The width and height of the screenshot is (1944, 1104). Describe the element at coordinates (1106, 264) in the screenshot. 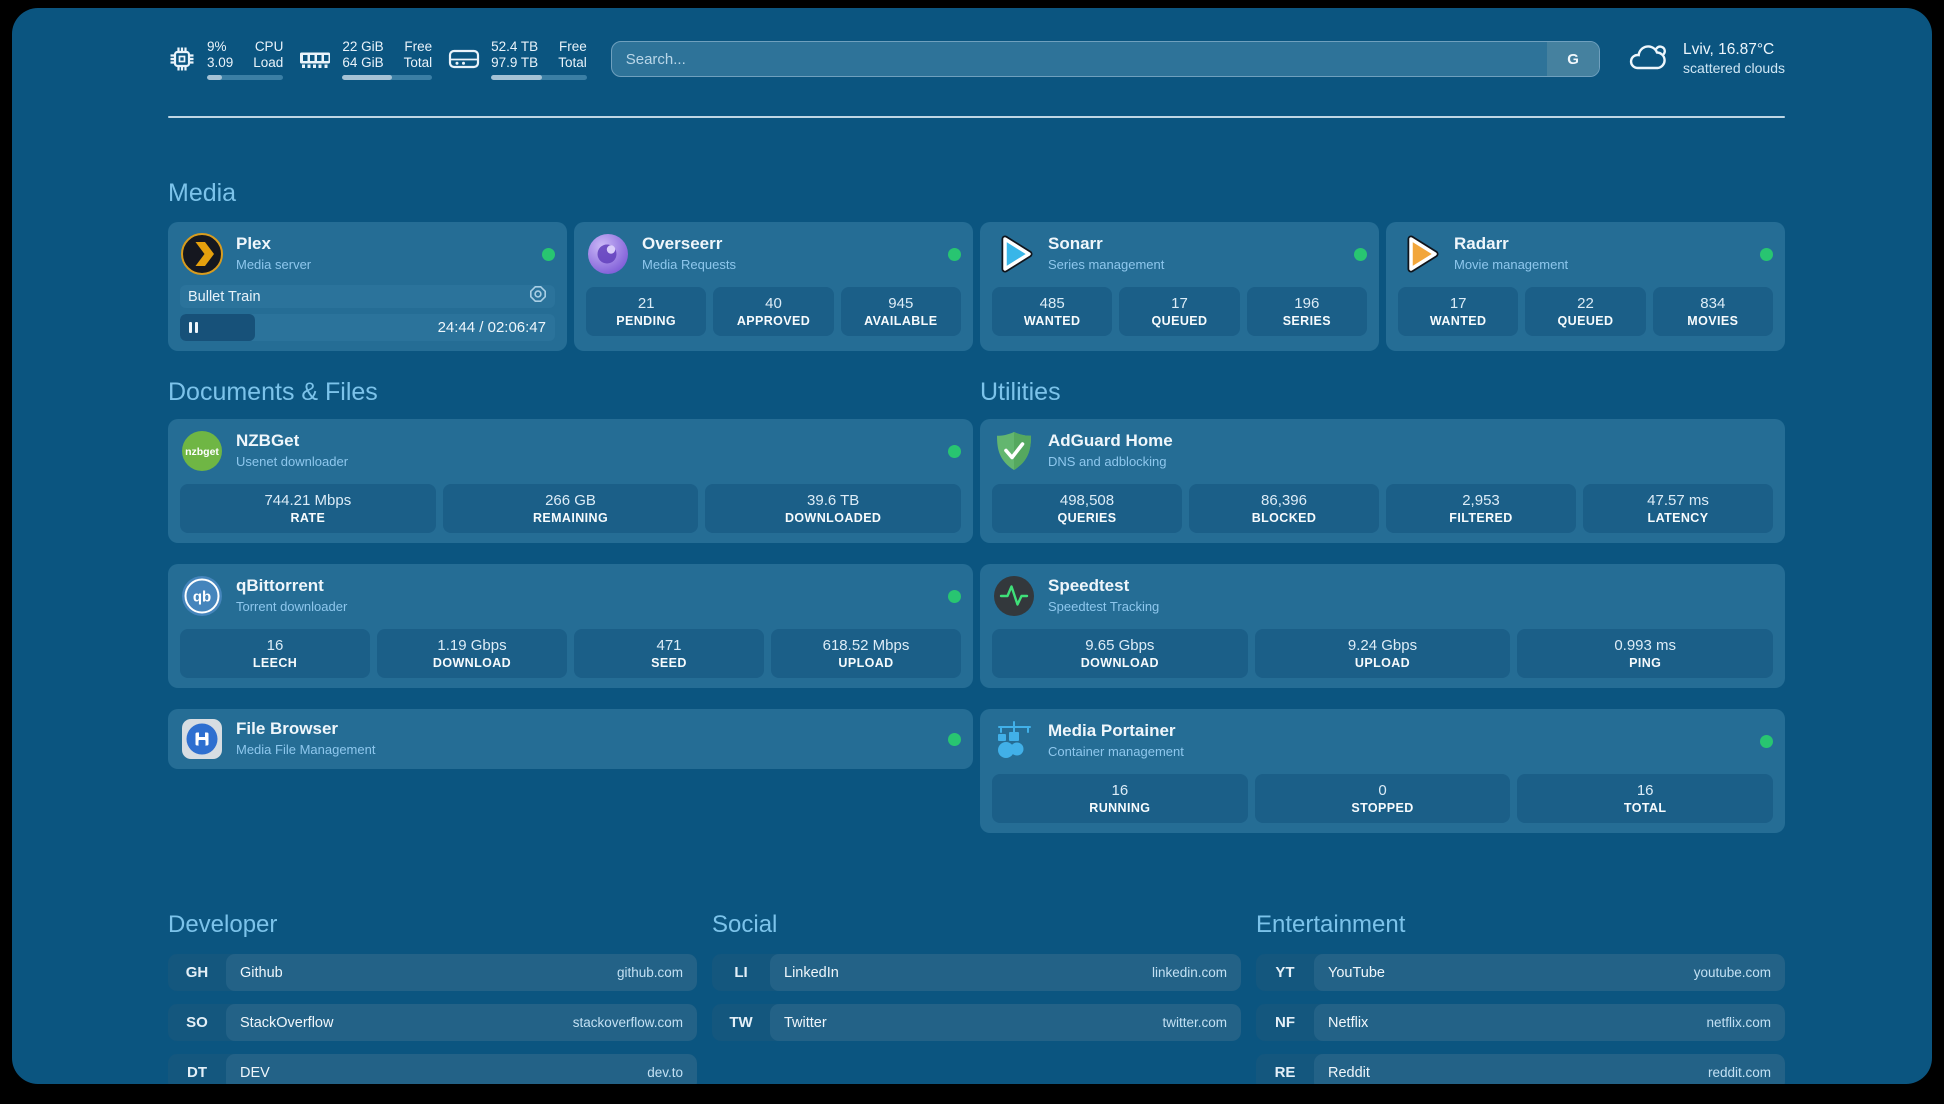

I see `app-subtitle: Series management` at that location.